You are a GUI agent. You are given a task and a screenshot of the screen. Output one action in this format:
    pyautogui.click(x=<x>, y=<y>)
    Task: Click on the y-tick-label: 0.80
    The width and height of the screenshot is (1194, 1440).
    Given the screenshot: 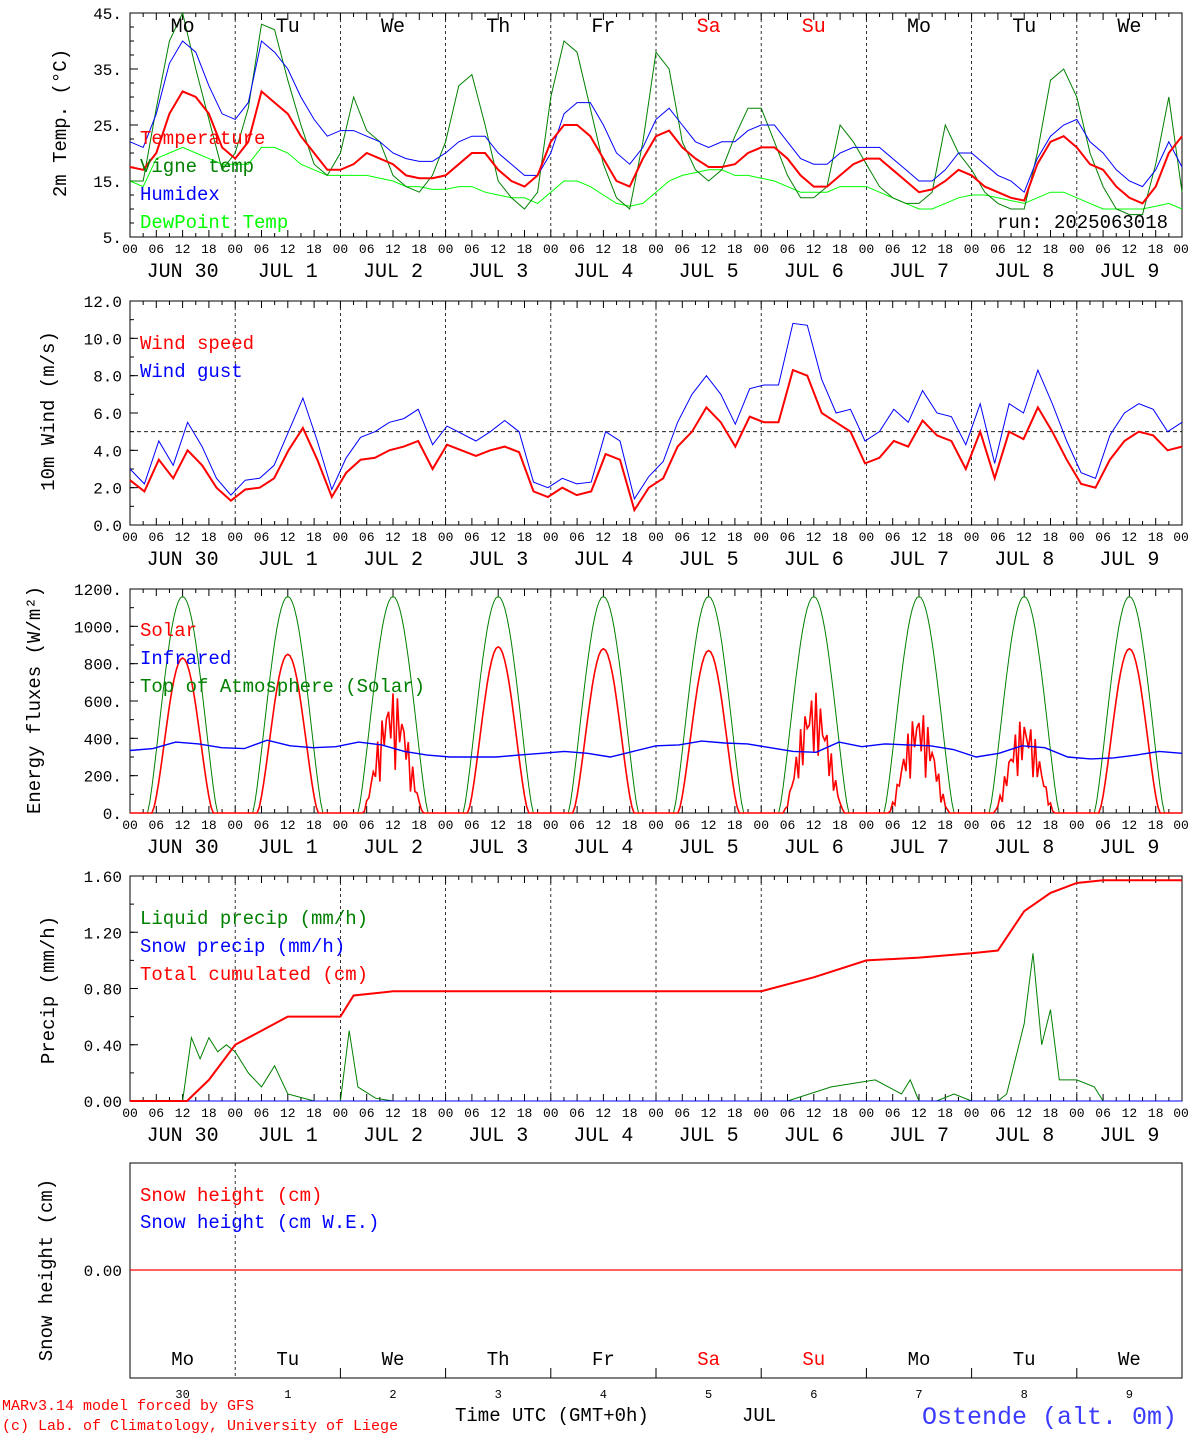 What is the action you would take?
    pyautogui.click(x=103, y=991)
    